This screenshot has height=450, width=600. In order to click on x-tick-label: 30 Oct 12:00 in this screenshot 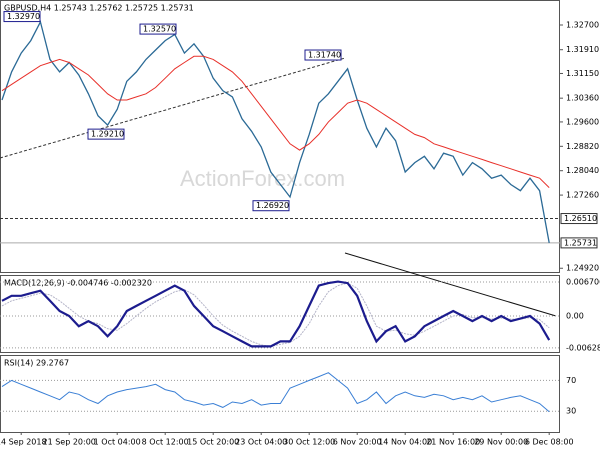, I will do `click(309, 442)`.